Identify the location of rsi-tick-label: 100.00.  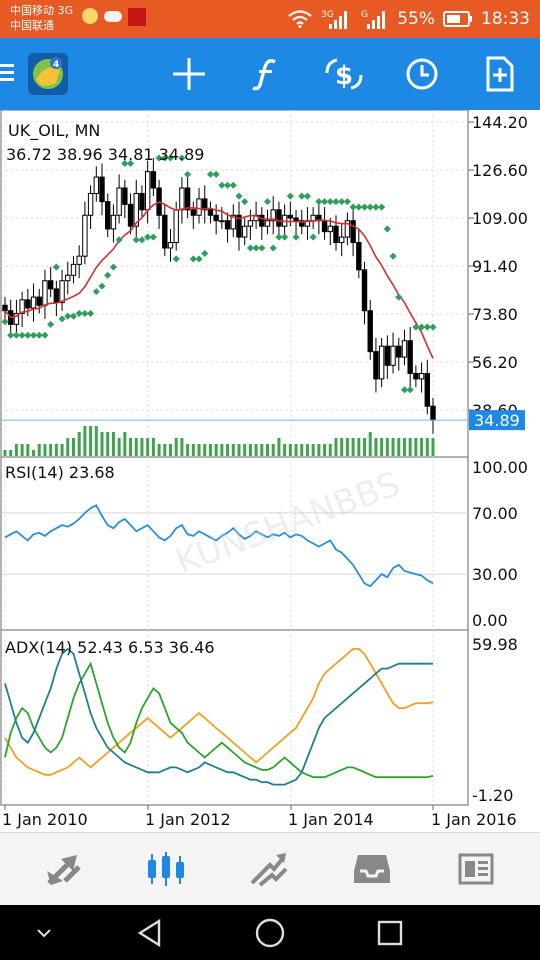
(500, 467).